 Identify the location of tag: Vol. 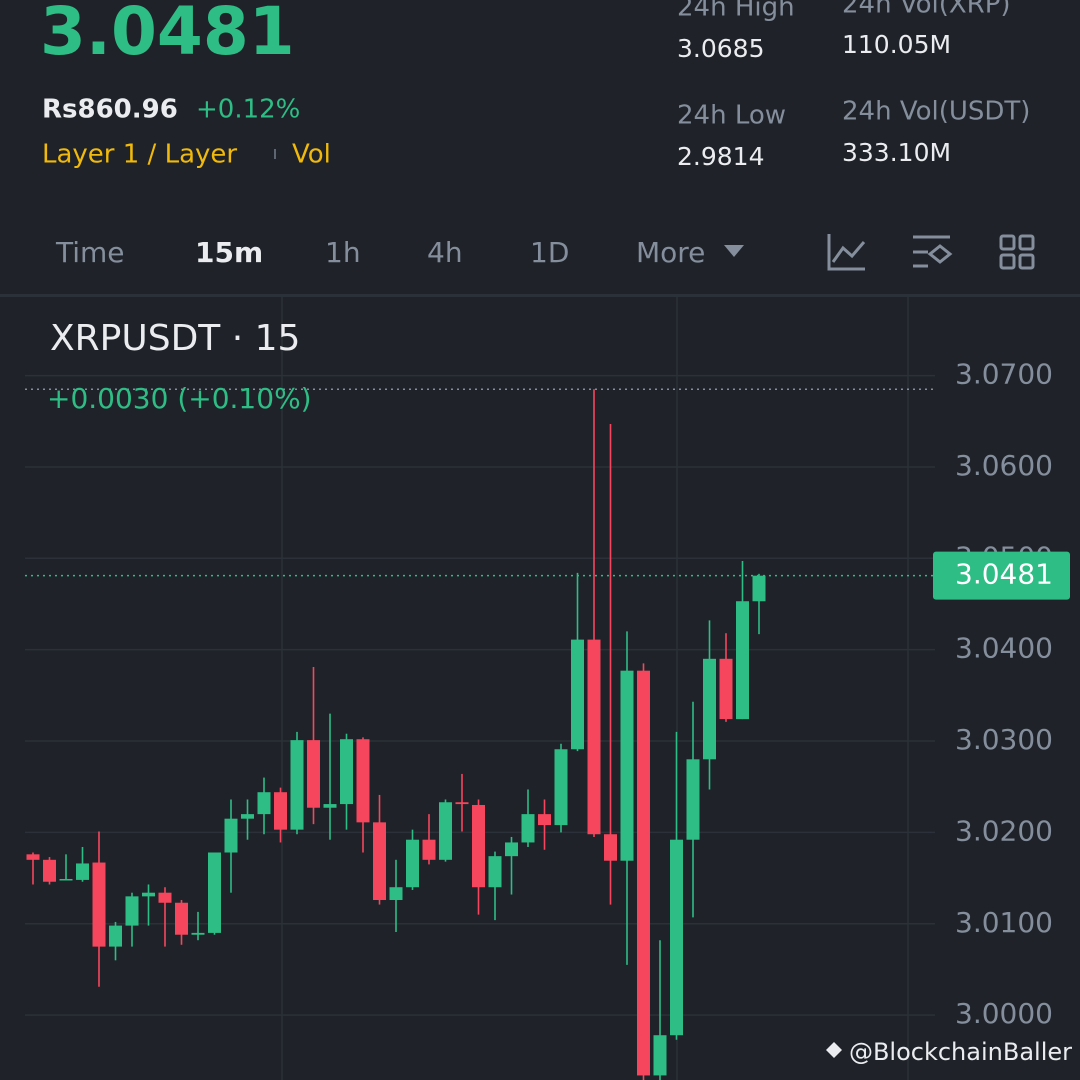
(311, 155).